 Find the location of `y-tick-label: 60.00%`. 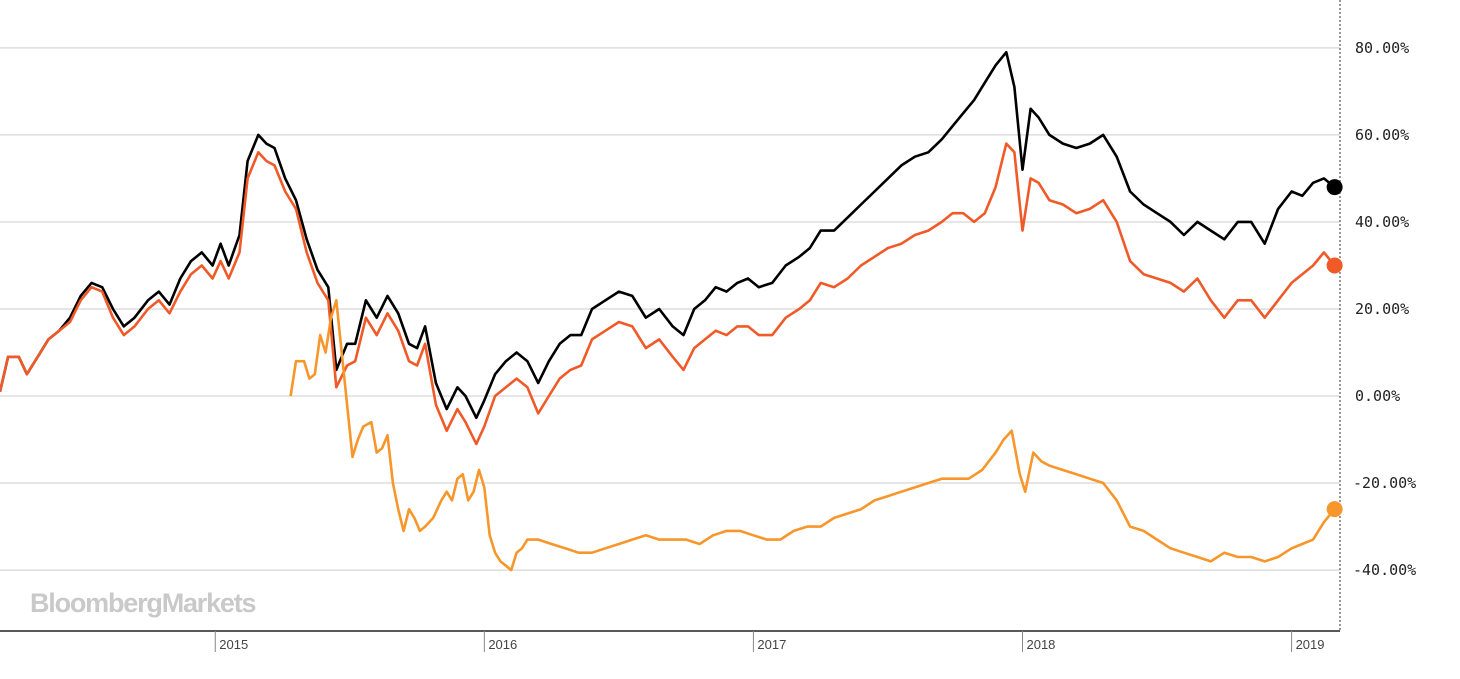

y-tick-label: 60.00% is located at coordinates (1382, 135).